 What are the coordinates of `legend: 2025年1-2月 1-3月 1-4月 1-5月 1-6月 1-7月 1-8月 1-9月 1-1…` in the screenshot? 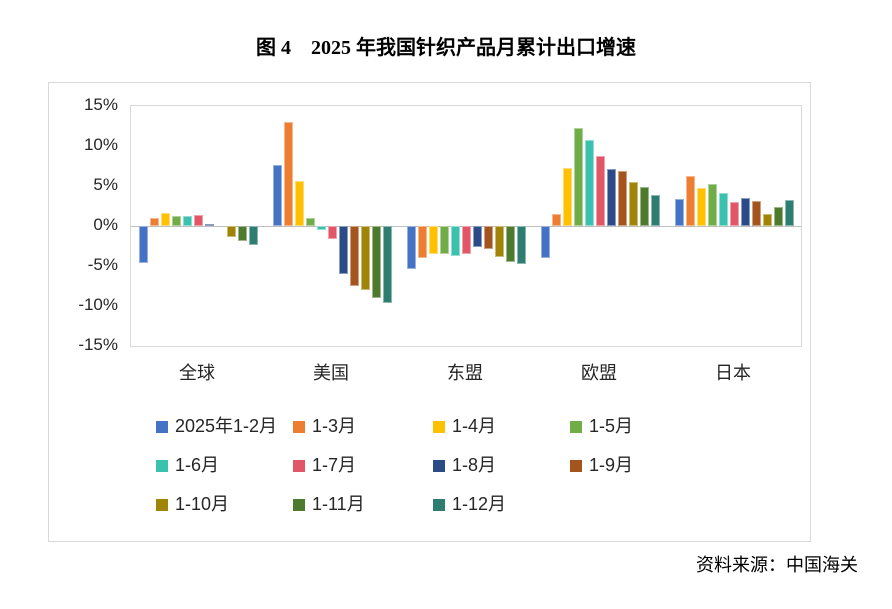 It's located at (450, 472).